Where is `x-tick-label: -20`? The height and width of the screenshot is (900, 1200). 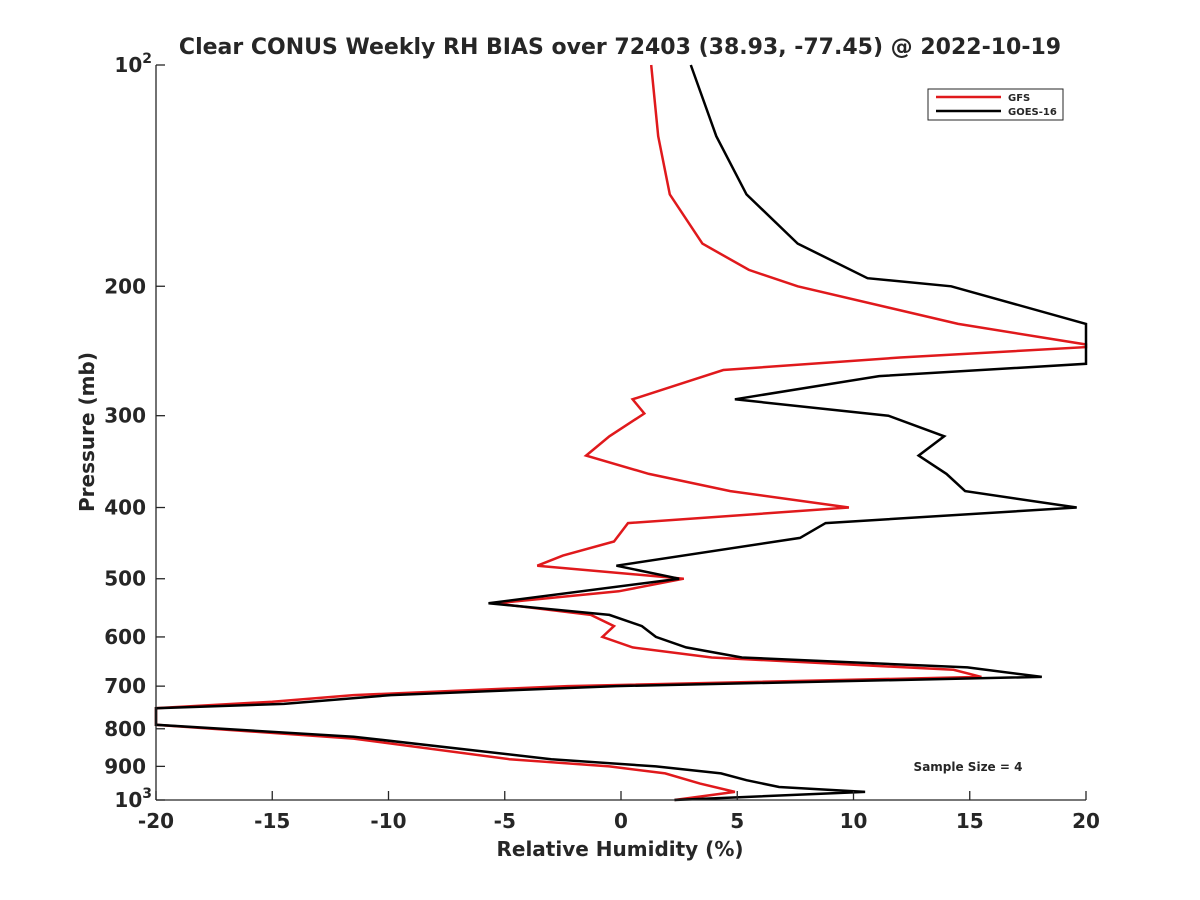 x-tick-label: -20 is located at coordinates (156, 821).